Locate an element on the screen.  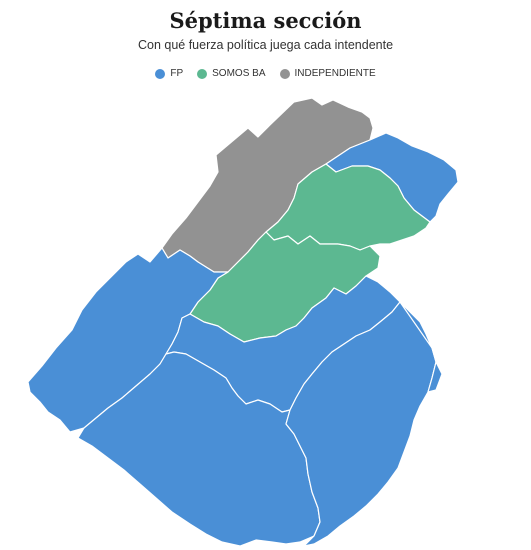
legend-item-independiente: INDEPENDIENTE is located at coordinates (327, 73).